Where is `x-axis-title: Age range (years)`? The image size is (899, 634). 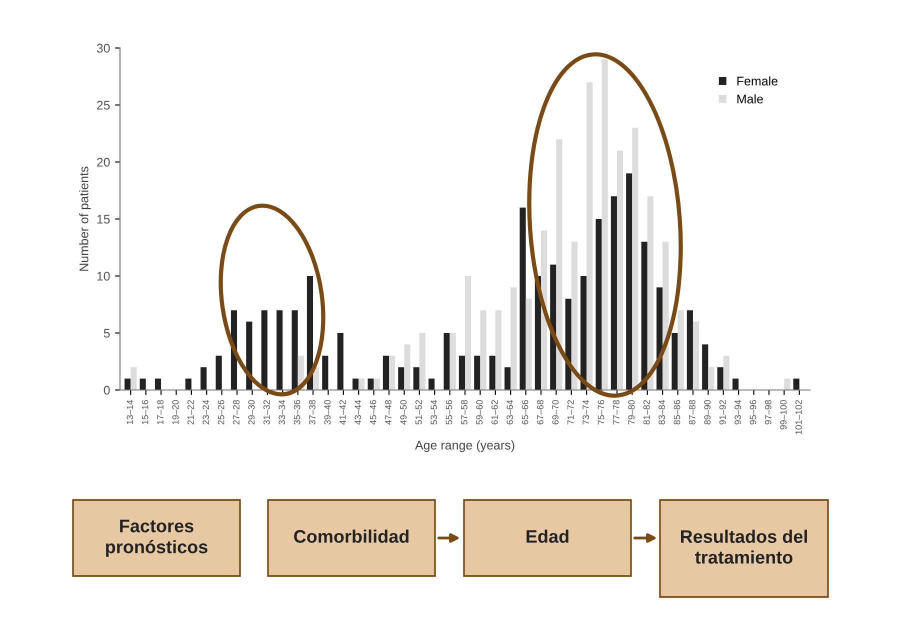
x-axis-title: Age range (years) is located at coordinates (464, 446).